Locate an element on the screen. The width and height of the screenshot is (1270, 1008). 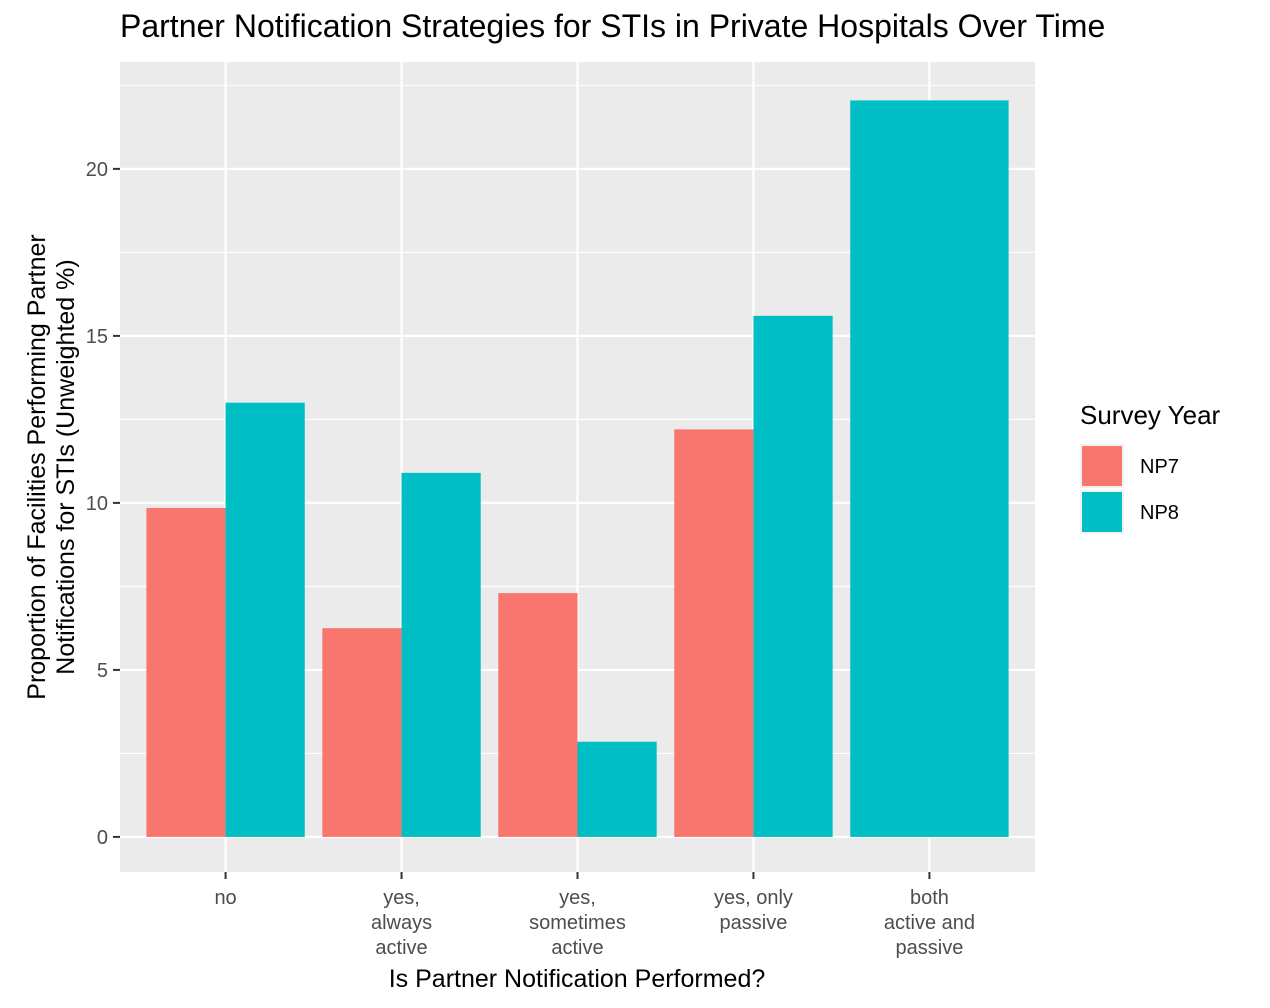
x-tick-label-line: sometimes is located at coordinates (577, 923).